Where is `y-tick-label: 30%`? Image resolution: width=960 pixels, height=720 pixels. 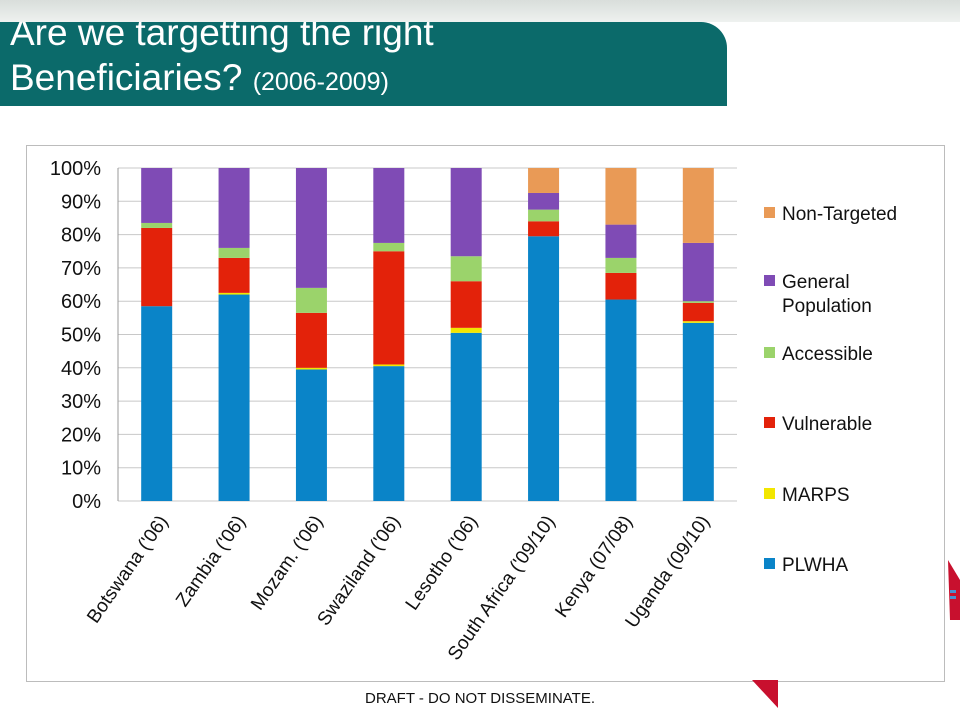 y-tick-label: 30% is located at coordinates (81, 402).